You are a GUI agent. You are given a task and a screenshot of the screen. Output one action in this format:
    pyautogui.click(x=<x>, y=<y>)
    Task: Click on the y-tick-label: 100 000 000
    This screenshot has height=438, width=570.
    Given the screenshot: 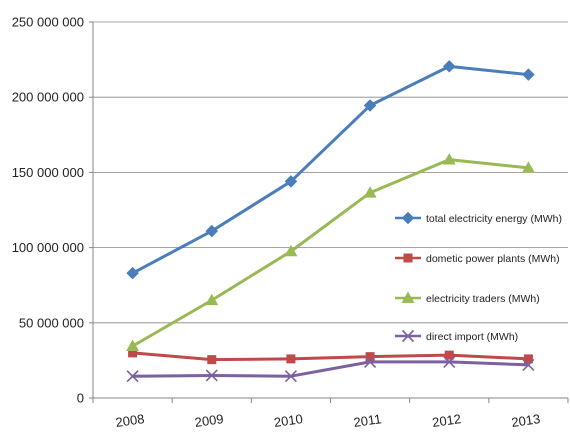 What is the action you would take?
    pyautogui.click(x=48, y=247)
    